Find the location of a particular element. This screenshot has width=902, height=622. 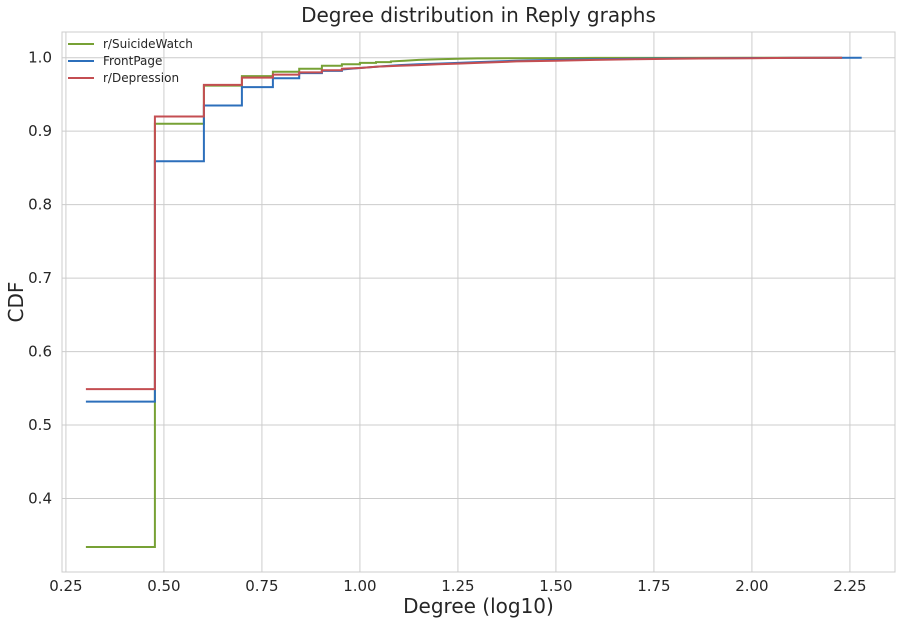

legend: r/SuicideWatch FrontPage r/Depression is located at coordinates (130, 61).